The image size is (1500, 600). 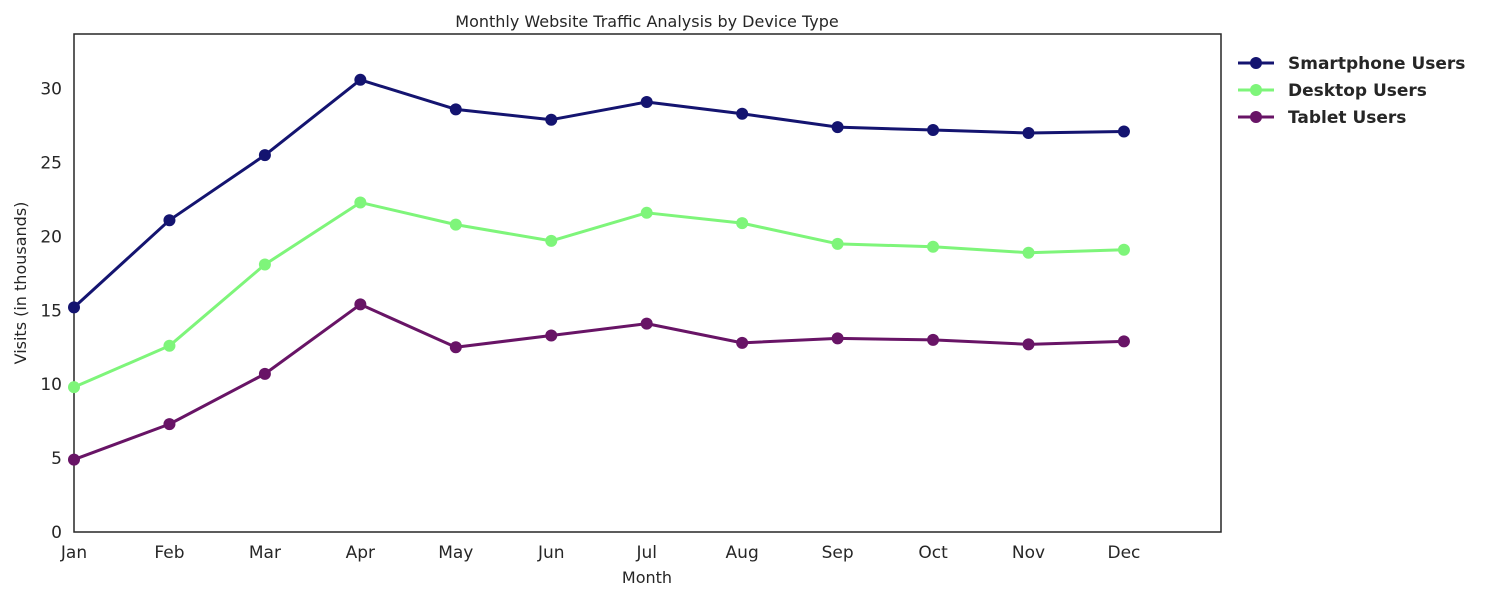 I want to click on legend-item: Tablet Users, so click(x=1322, y=118).